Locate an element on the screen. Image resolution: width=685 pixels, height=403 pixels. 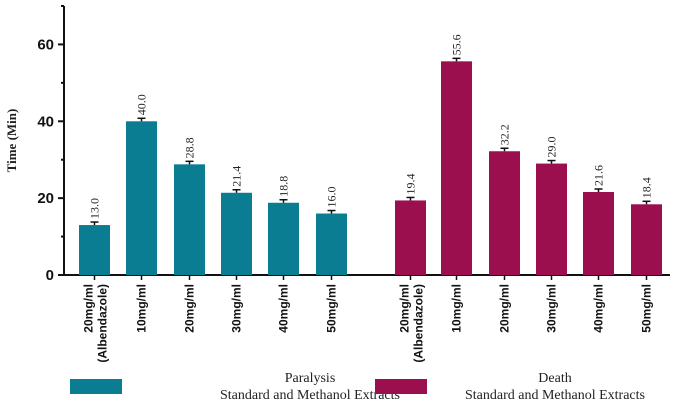
y-tick-label: 20 is located at coordinates (45, 198).